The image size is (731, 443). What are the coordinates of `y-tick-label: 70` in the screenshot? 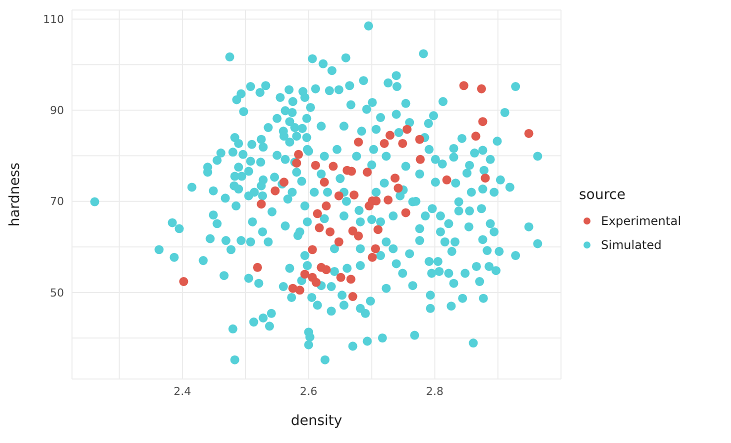 It's located at (57, 201).